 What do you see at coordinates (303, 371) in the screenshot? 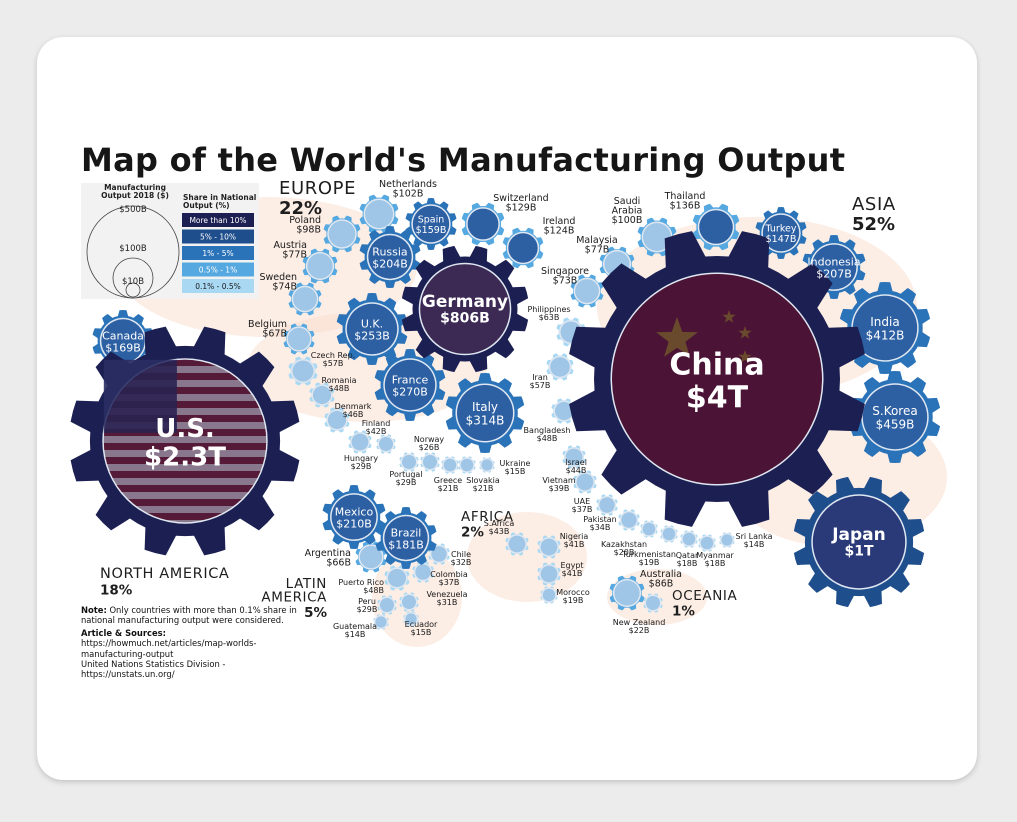
I see `gear-czech-rep` at bounding box center [303, 371].